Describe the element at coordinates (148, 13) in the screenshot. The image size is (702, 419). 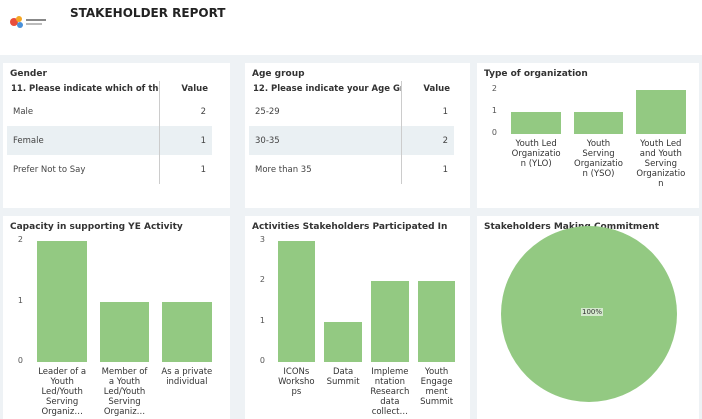
I see `report-title: STAKEHOLDER REPORT` at that location.